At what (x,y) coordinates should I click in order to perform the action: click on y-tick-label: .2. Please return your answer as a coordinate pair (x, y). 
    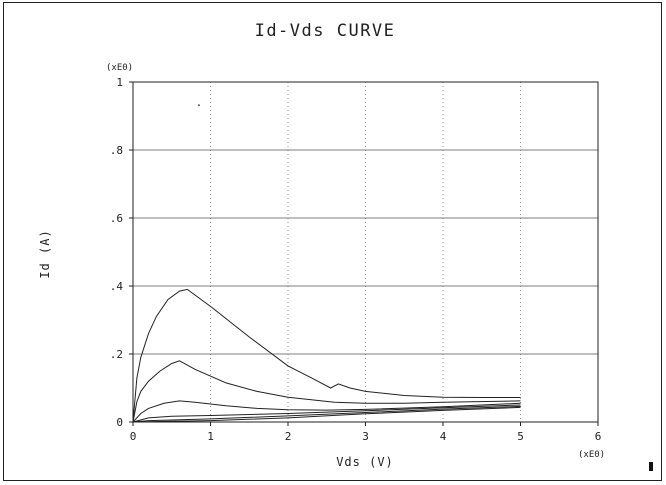
    Looking at the image, I should click on (116, 354).